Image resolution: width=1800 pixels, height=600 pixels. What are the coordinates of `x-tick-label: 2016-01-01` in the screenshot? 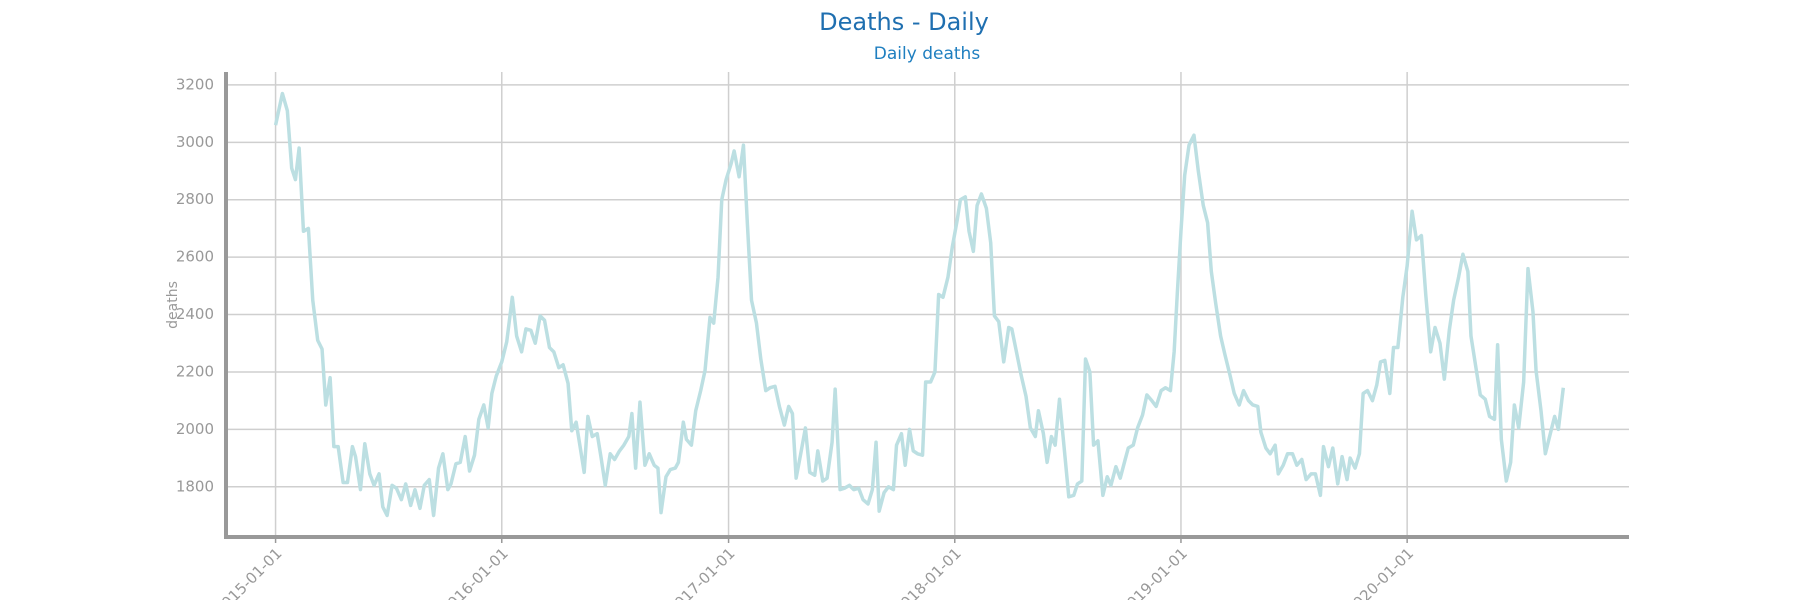 It's located at (474, 572).